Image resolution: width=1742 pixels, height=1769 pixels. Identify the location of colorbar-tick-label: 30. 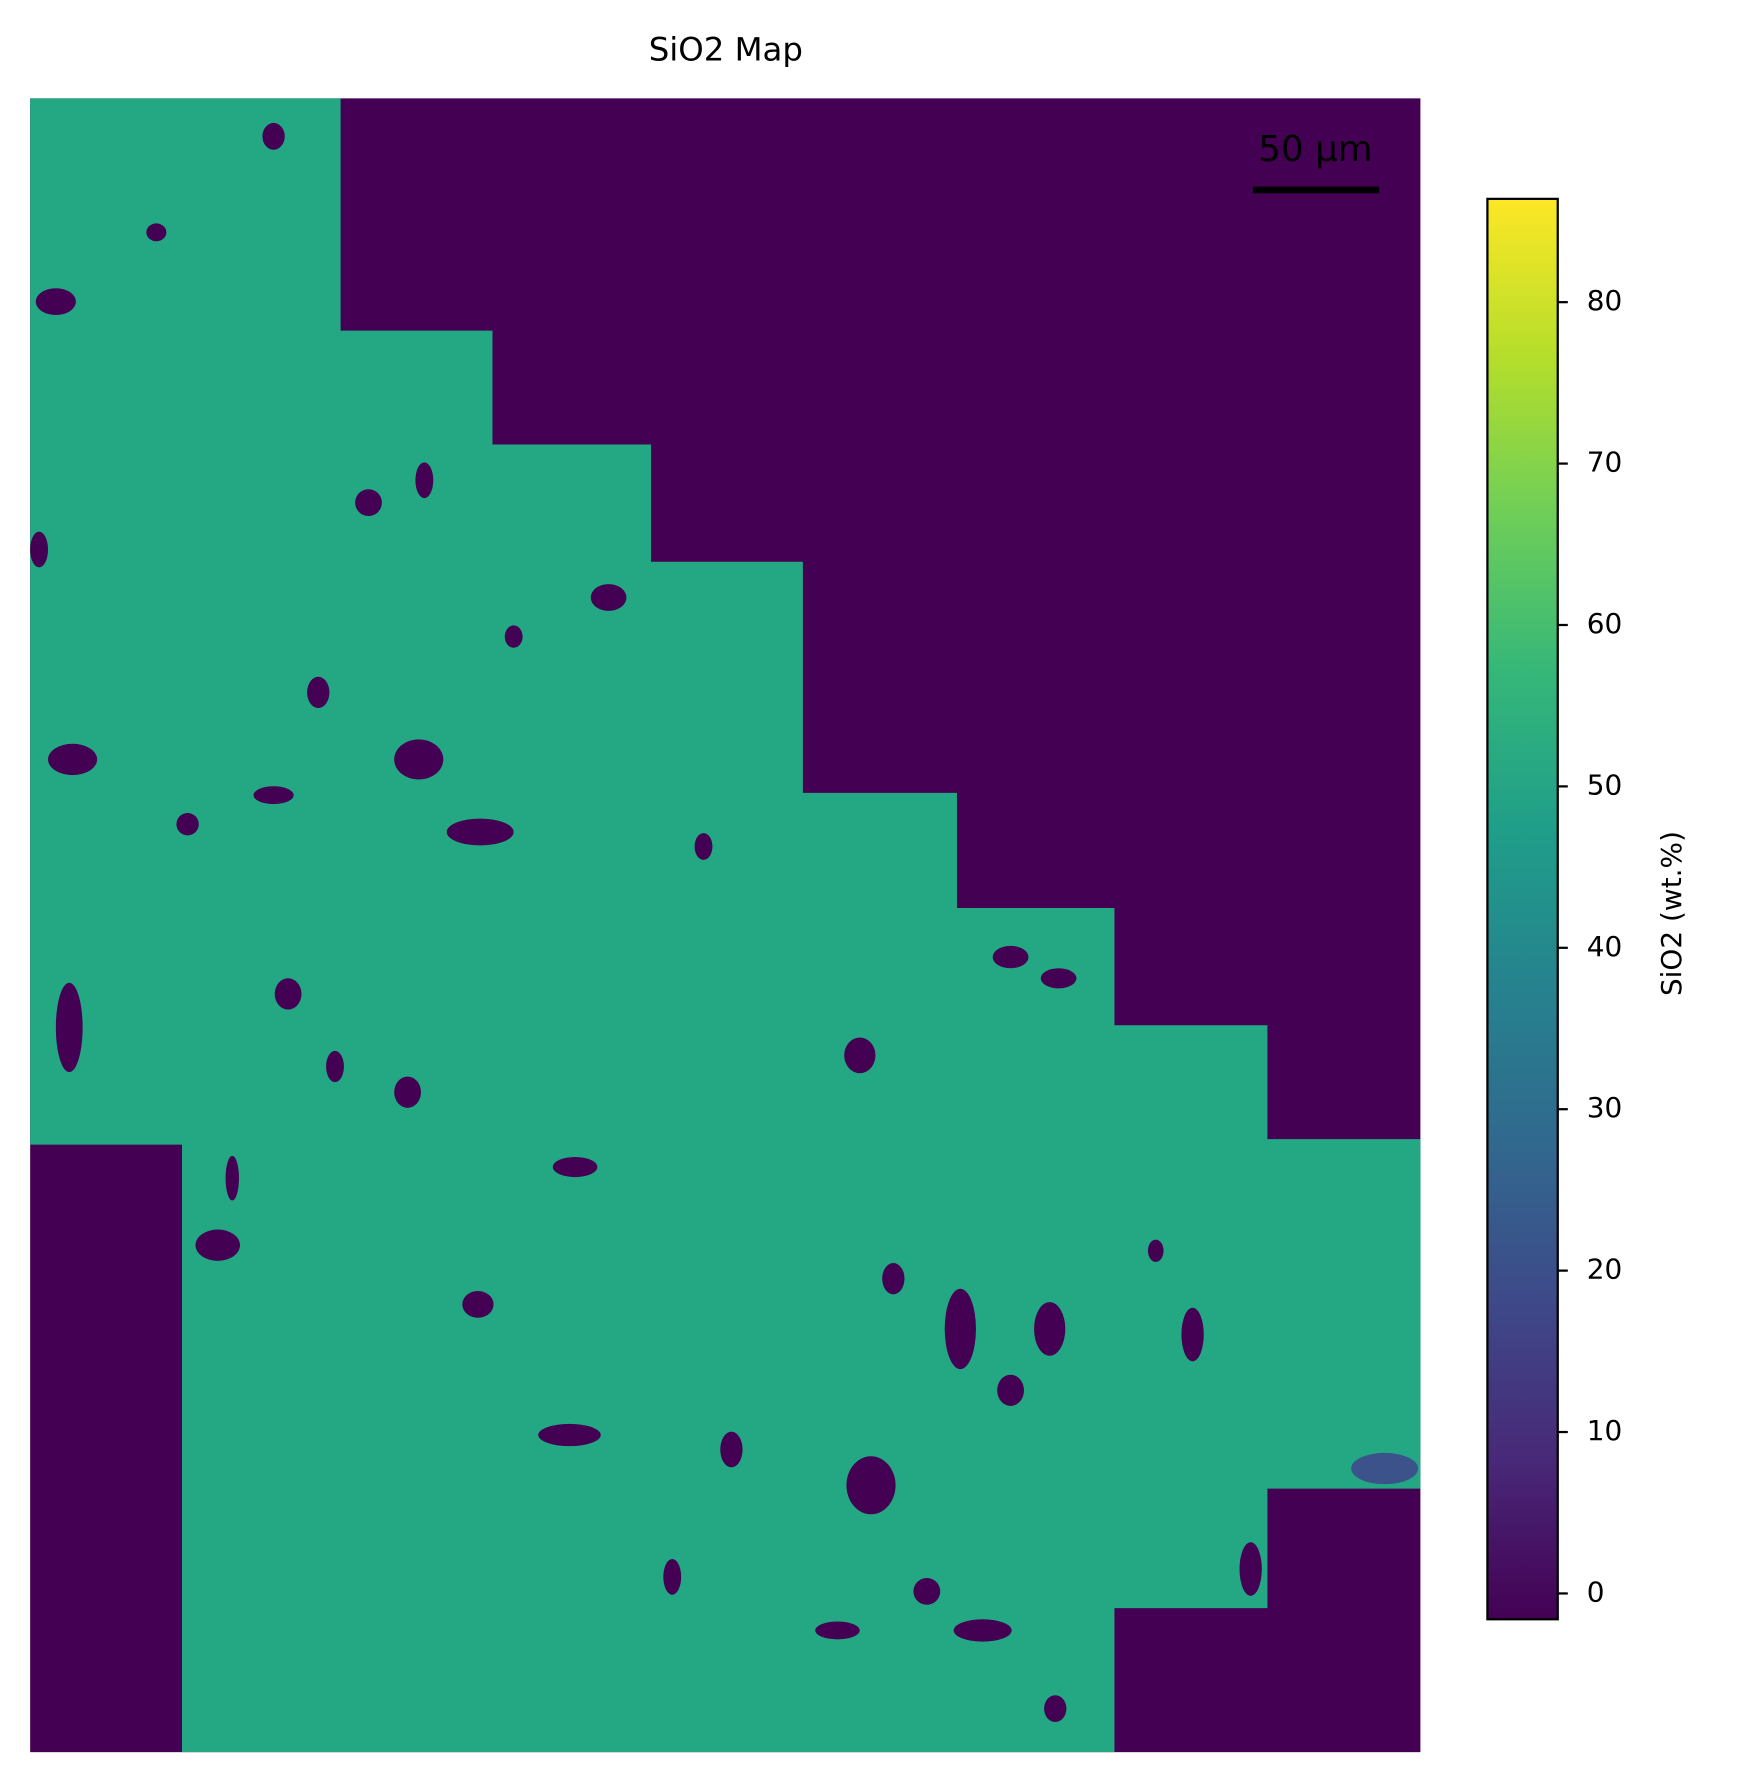
(1605, 1107).